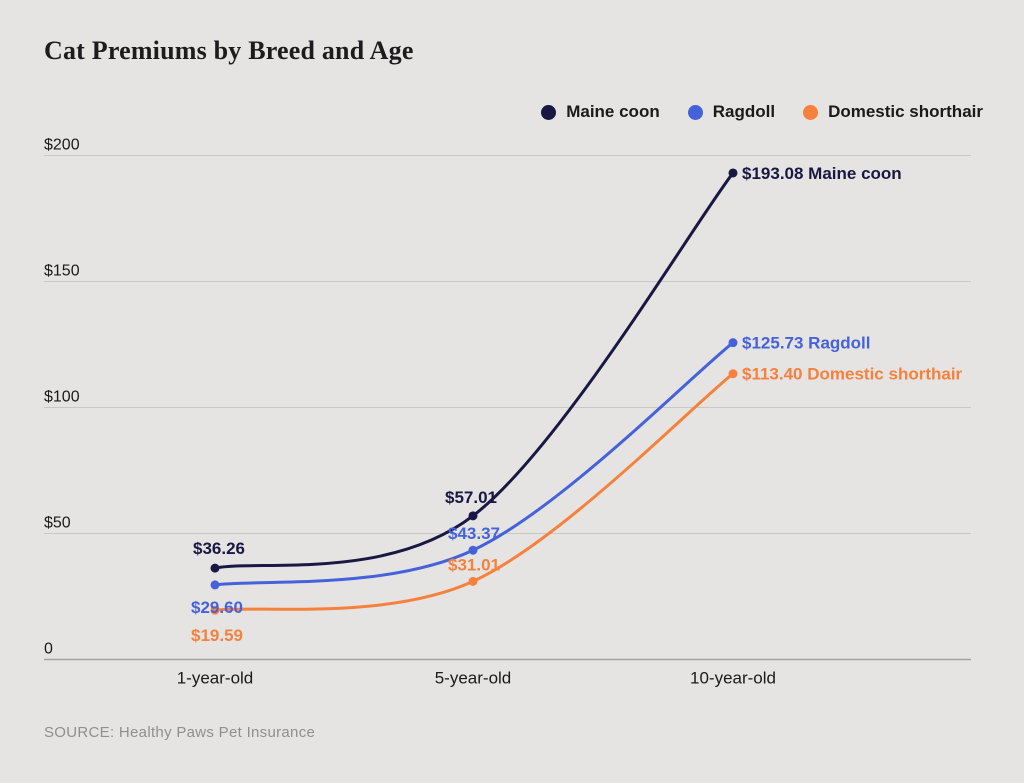 The width and height of the screenshot is (1024, 783). I want to click on y-tick-label: $50, so click(57, 523).